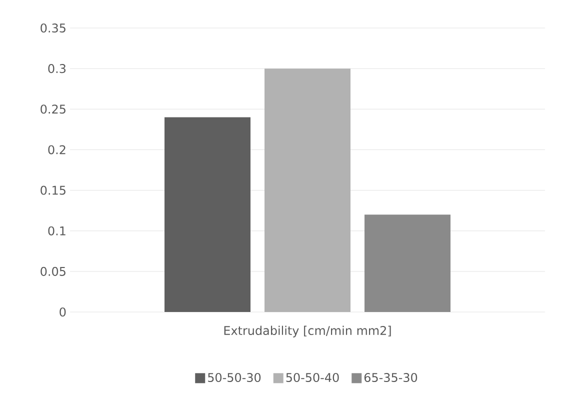  Describe the element at coordinates (53, 190) in the screenshot. I see `y-tick-label: 0.15` at that location.